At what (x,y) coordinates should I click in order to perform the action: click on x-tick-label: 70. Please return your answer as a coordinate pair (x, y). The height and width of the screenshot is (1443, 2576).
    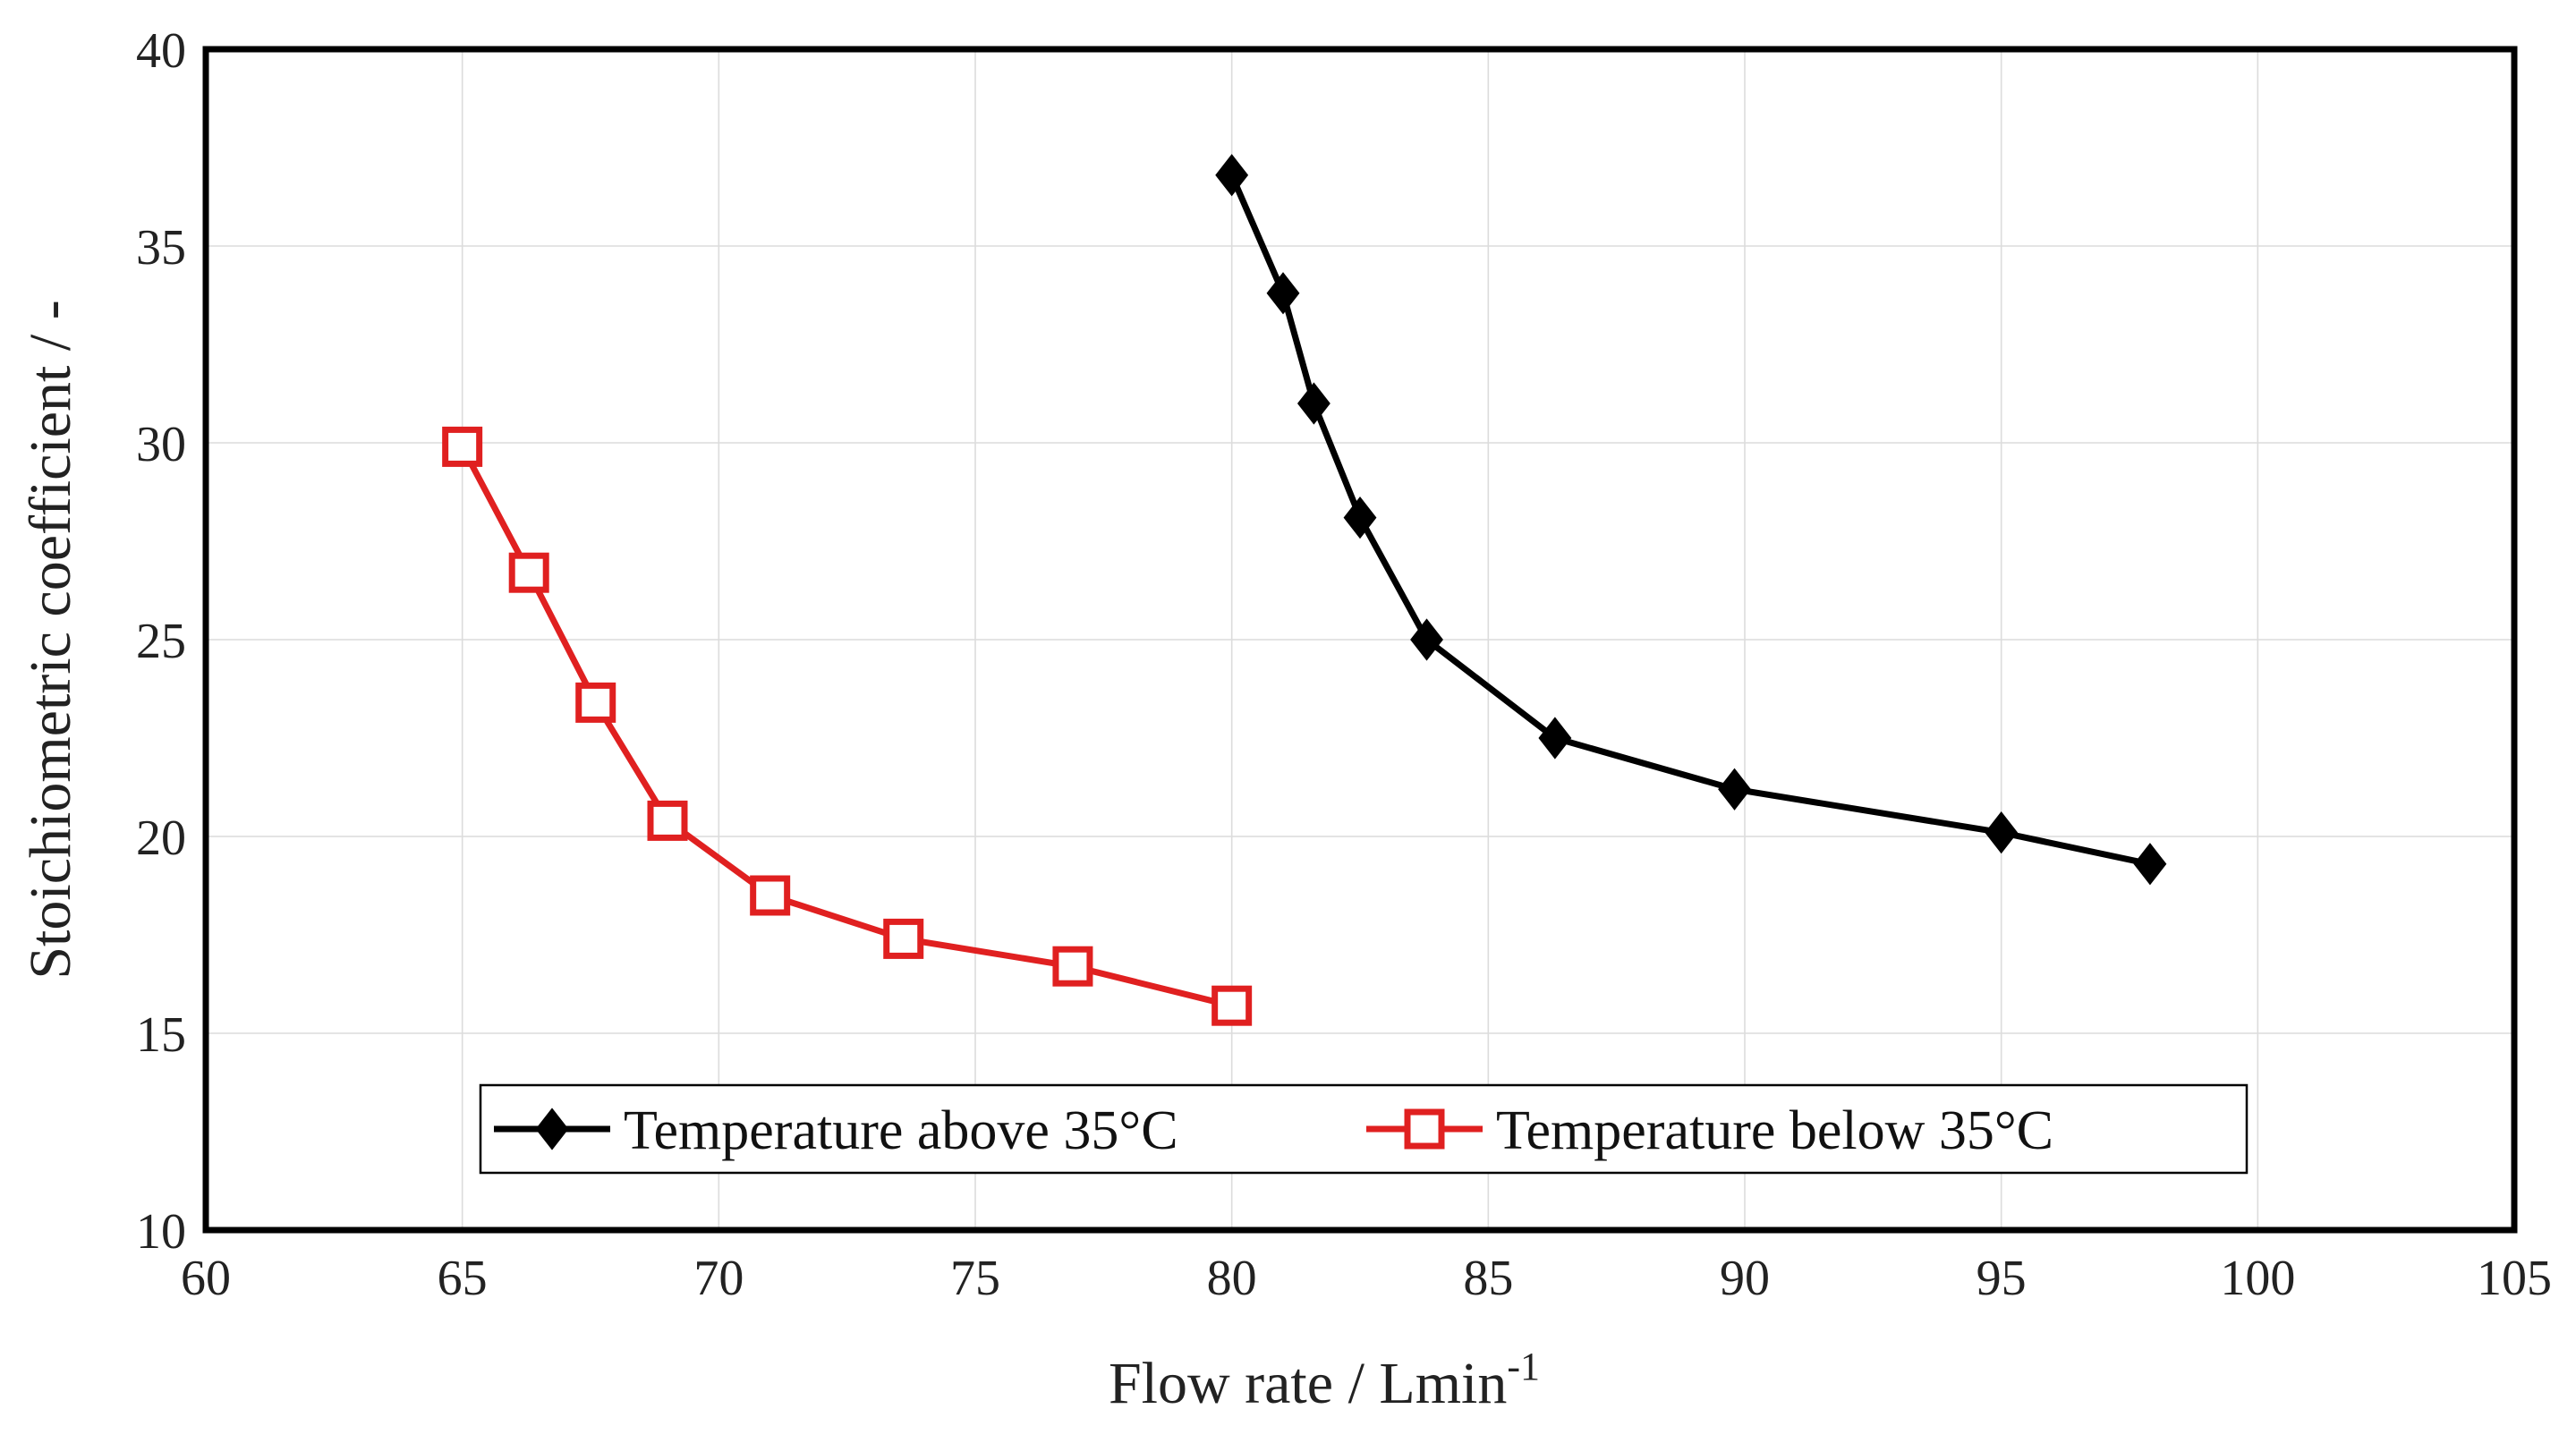
    Looking at the image, I should click on (718, 1278).